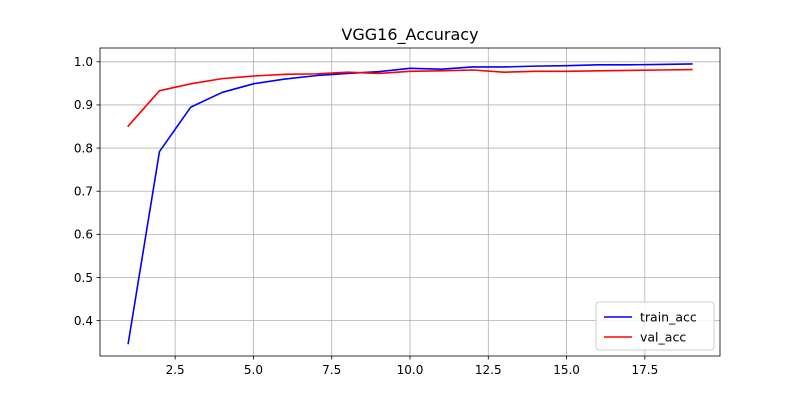 The width and height of the screenshot is (800, 400). Describe the element at coordinates (83, 148) in the screenshot. I see `y-tick-label: 0.8` at that location.